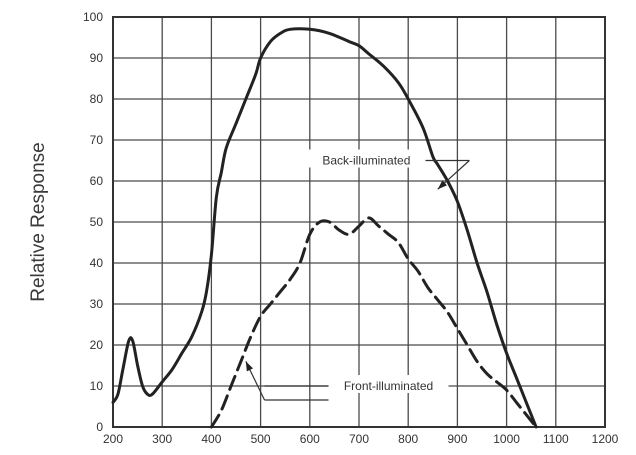 The height and width of the screenshot is (455, 636). Describe the element at coordinates (97, 345) in the screenshot. I see `y-tick-label: 20` at that location.